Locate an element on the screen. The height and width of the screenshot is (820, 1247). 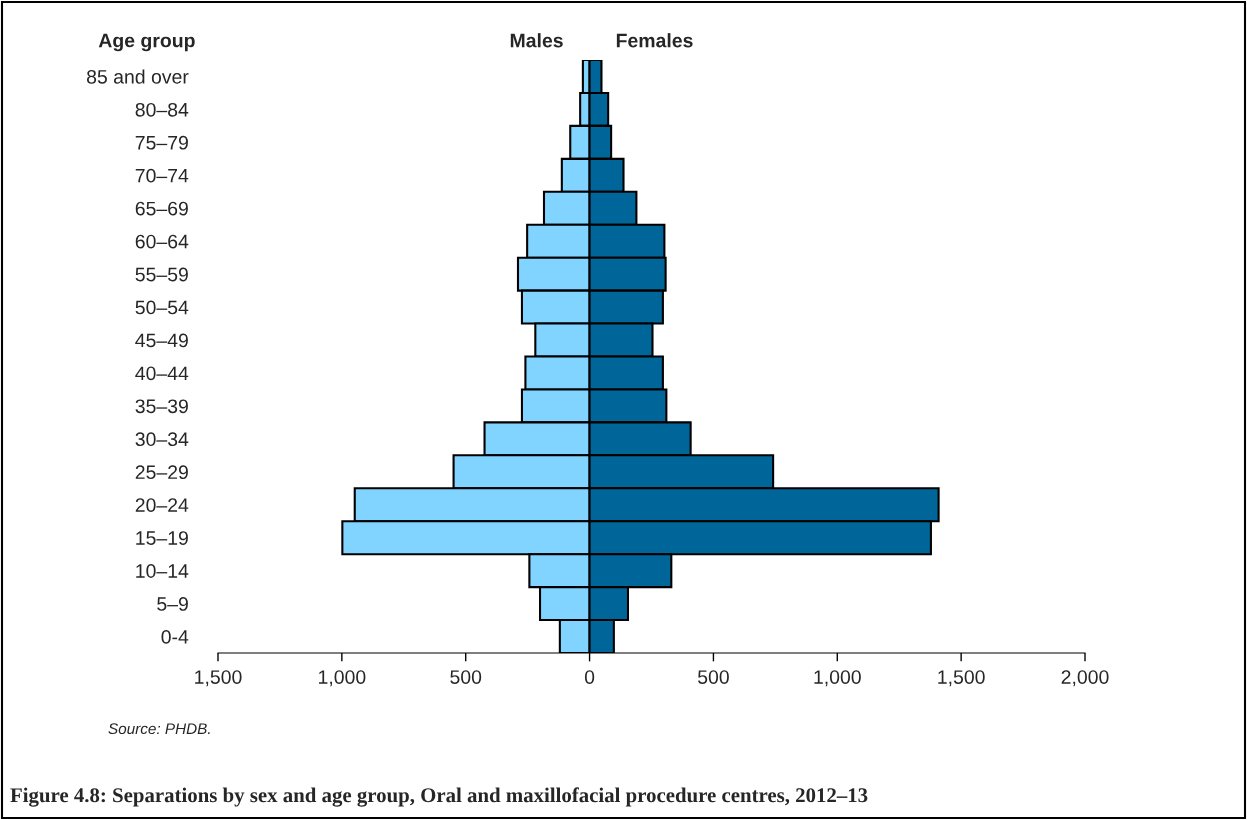
source-note: Source: PHDB. is located at coordinates (159, 729).